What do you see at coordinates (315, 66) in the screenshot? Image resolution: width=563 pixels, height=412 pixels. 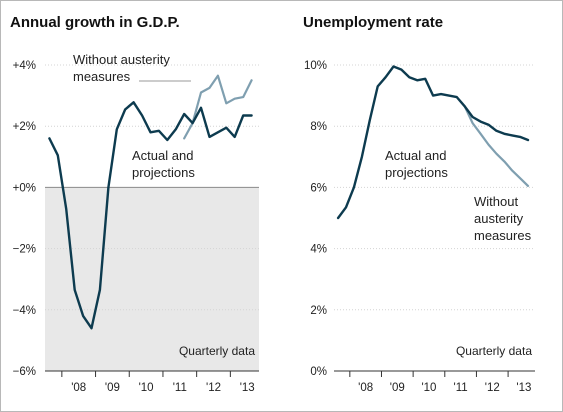 I see `un-y-tick-label: 10%` at bounding box center [315, 66].